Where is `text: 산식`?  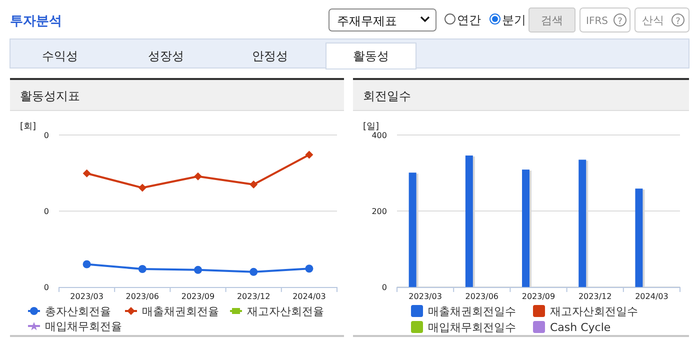 text: 산식 is located at coordinates (653, 20).